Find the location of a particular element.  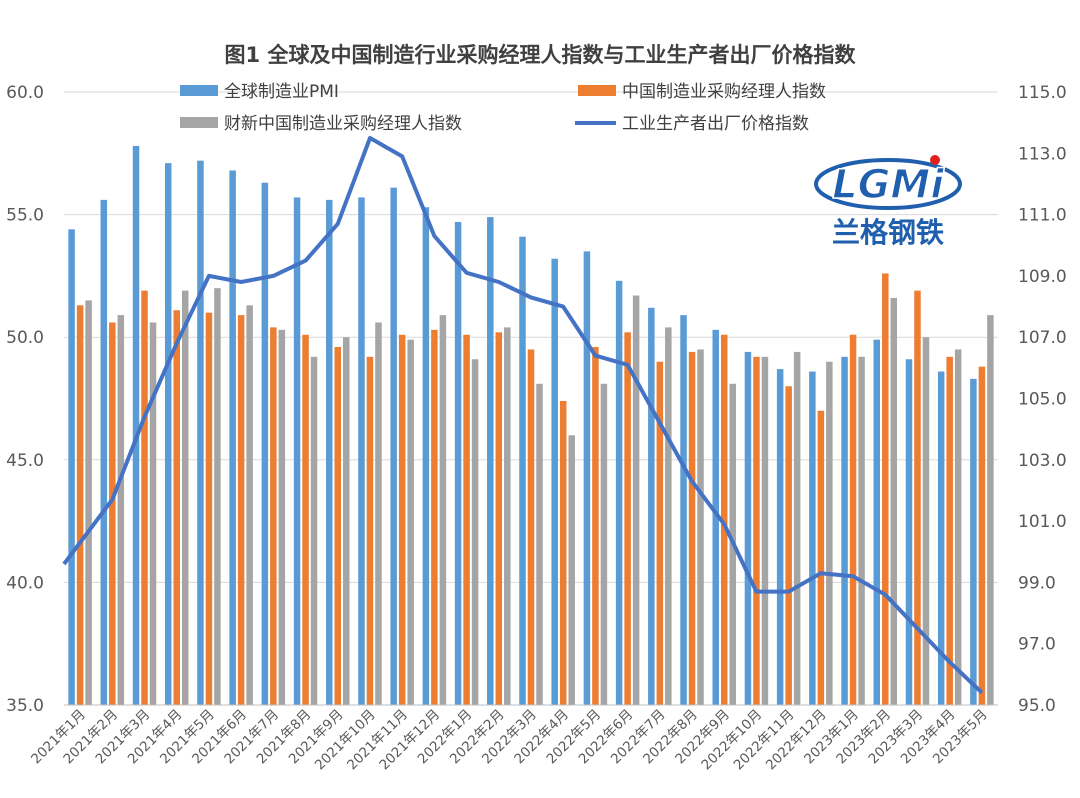

right-tick-label: 99.0 is located at coordinates (1037, 583).